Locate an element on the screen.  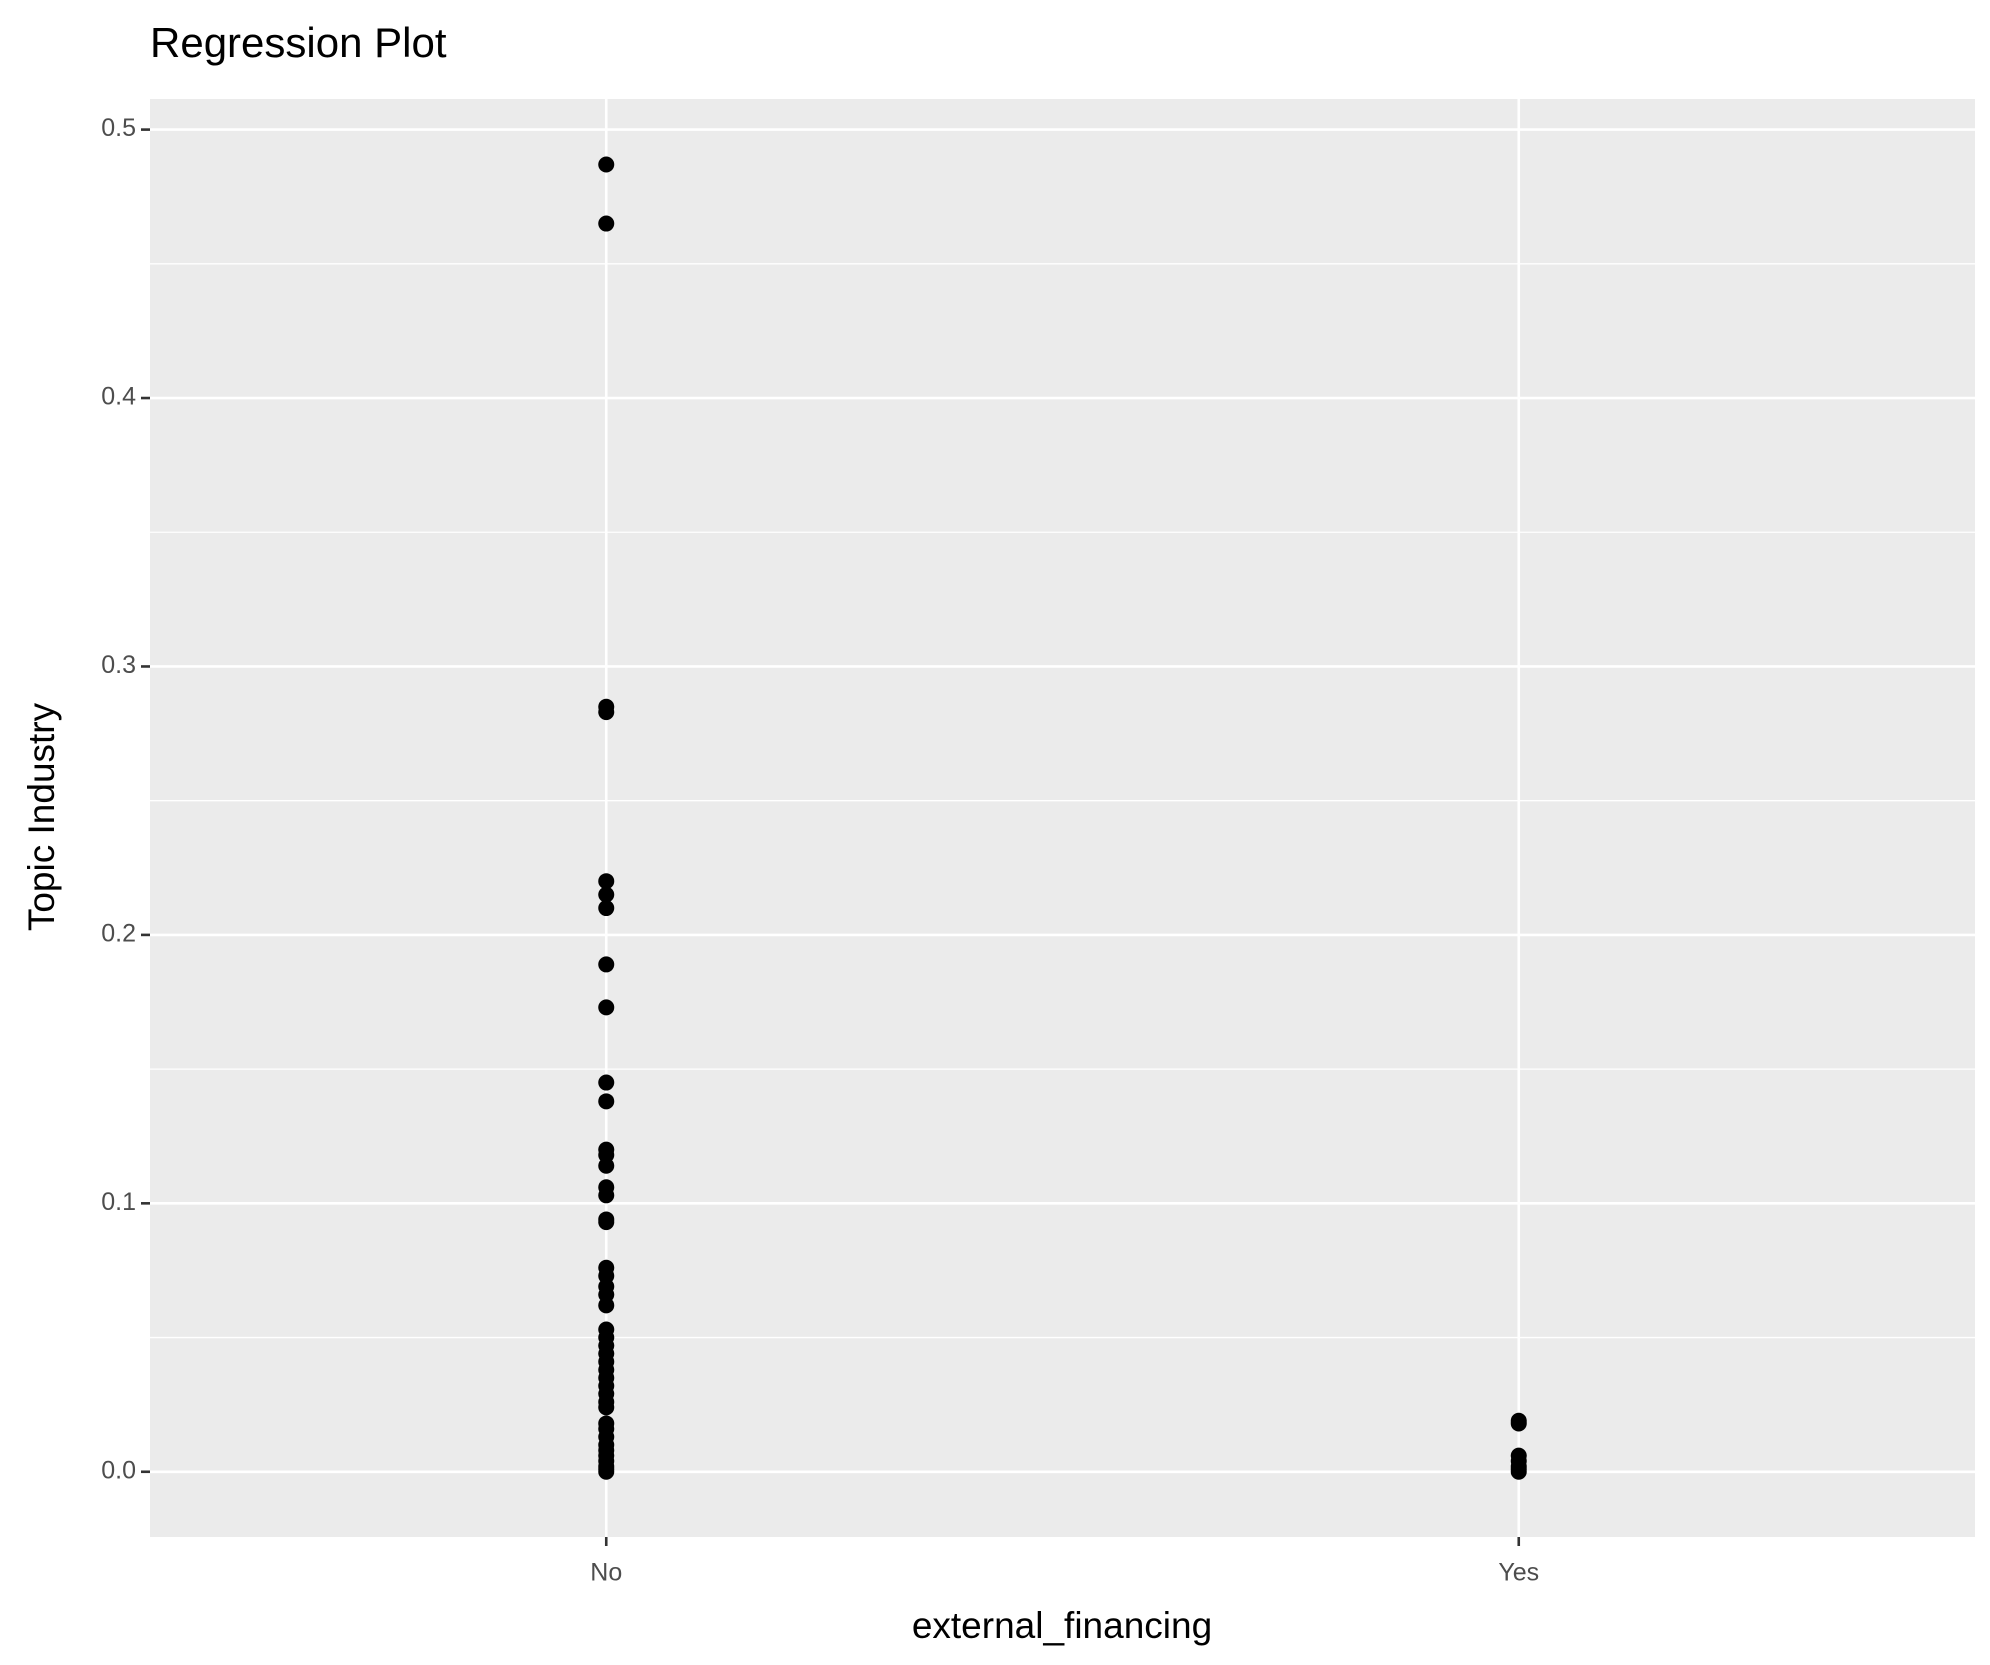
y-tick-label: 0.0 is located at coordinates (118, 1470).